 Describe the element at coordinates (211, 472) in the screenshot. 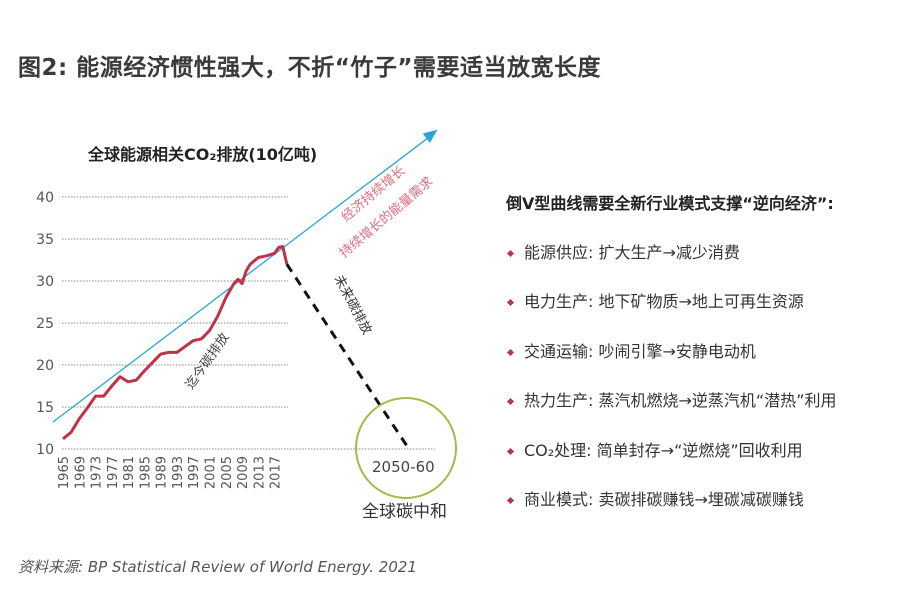

I see `x-tick-label: 2001` at that location.